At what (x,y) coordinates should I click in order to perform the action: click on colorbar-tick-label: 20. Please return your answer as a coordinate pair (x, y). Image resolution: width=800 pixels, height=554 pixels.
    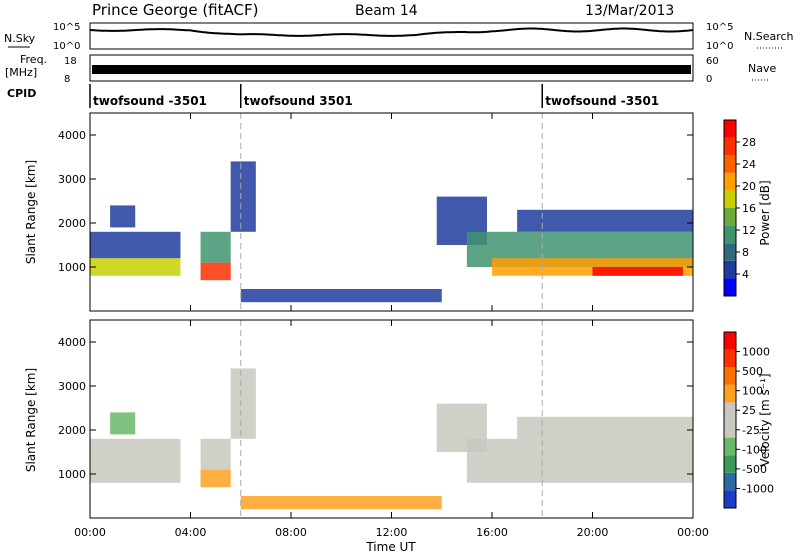
    Looking at the image, I should click on (749, 186).